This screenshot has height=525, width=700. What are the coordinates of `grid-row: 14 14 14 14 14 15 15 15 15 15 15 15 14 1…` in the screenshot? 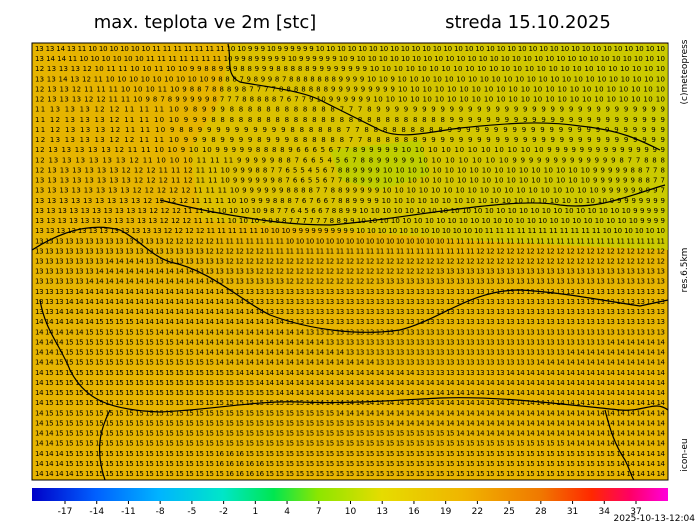 It's located at (350, 332).